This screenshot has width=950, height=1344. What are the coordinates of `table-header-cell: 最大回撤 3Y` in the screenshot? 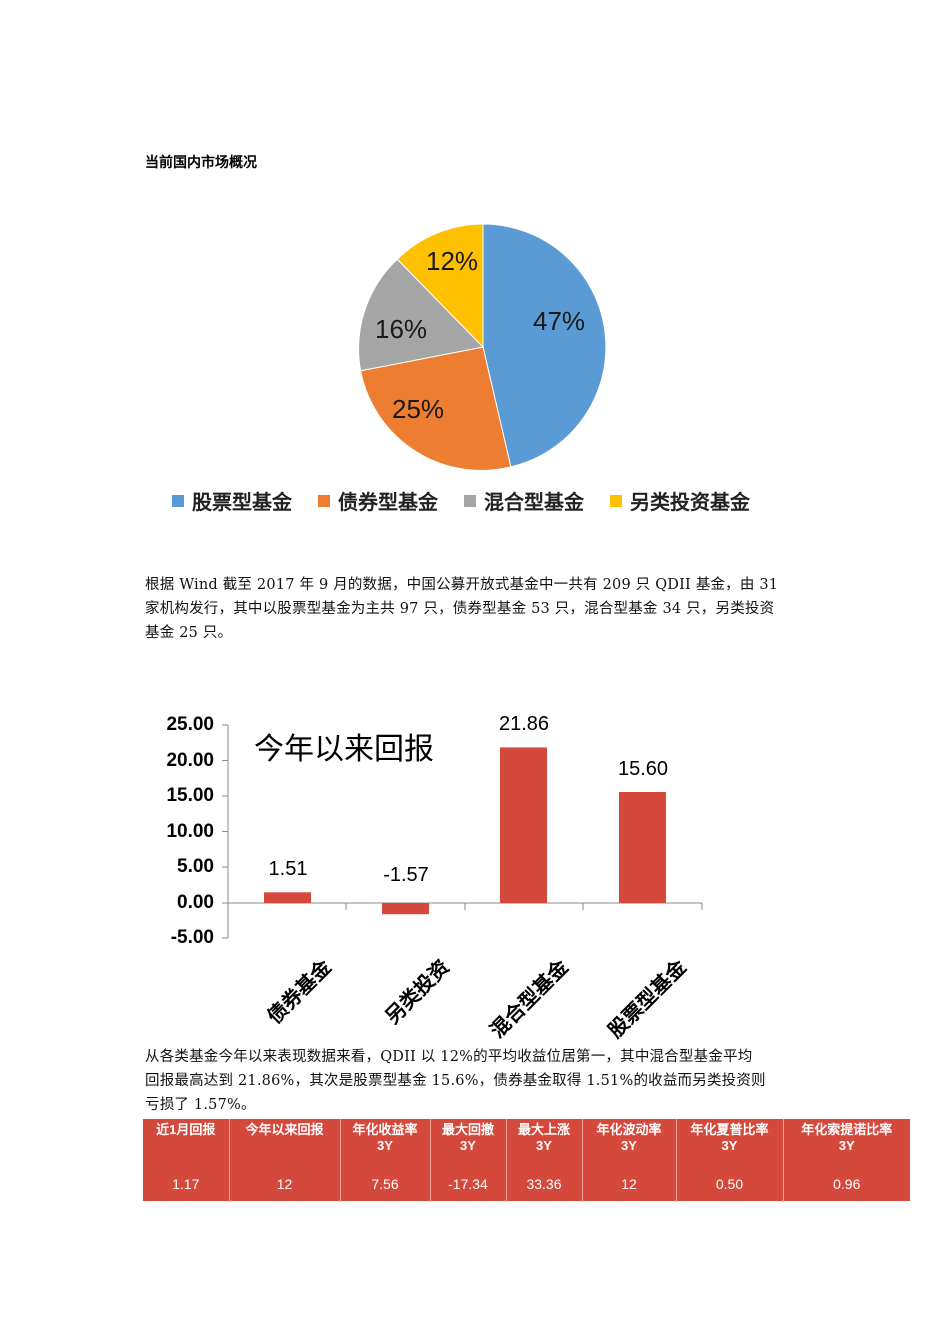 It's located at (468, 1142).